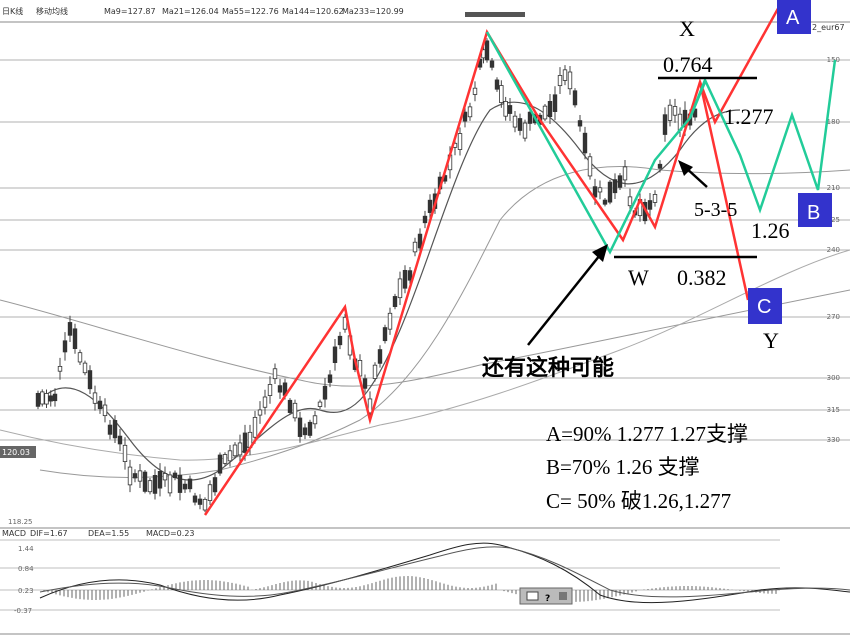  What do you see at coordinates (638, 277) in the screenshot?
I see `wave-w-label: W` at bounding box center [638, 277].